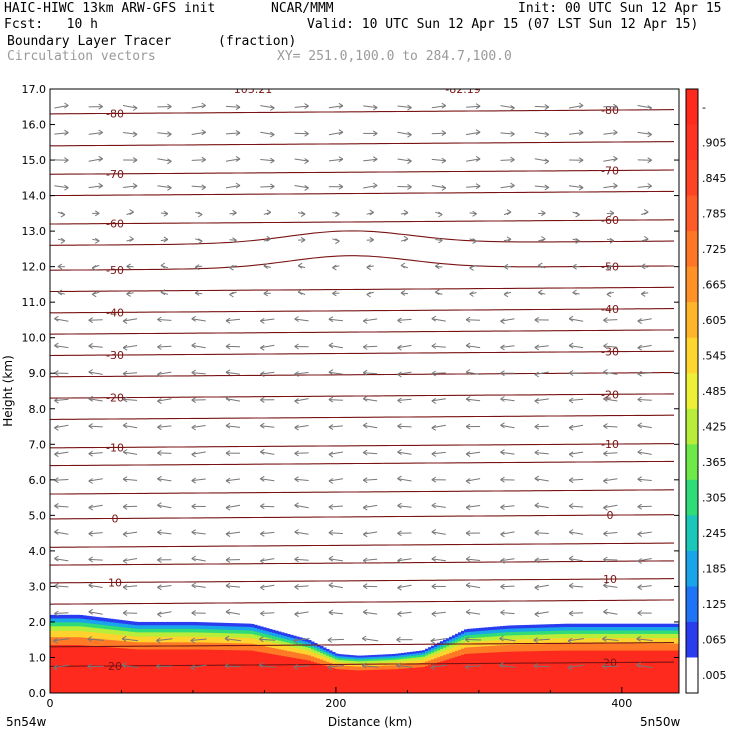 This screenshot has height=740, width=740. Describe the element at coordinates (610, 220) in the screenshot. I see `contour-label: -60` at that location.